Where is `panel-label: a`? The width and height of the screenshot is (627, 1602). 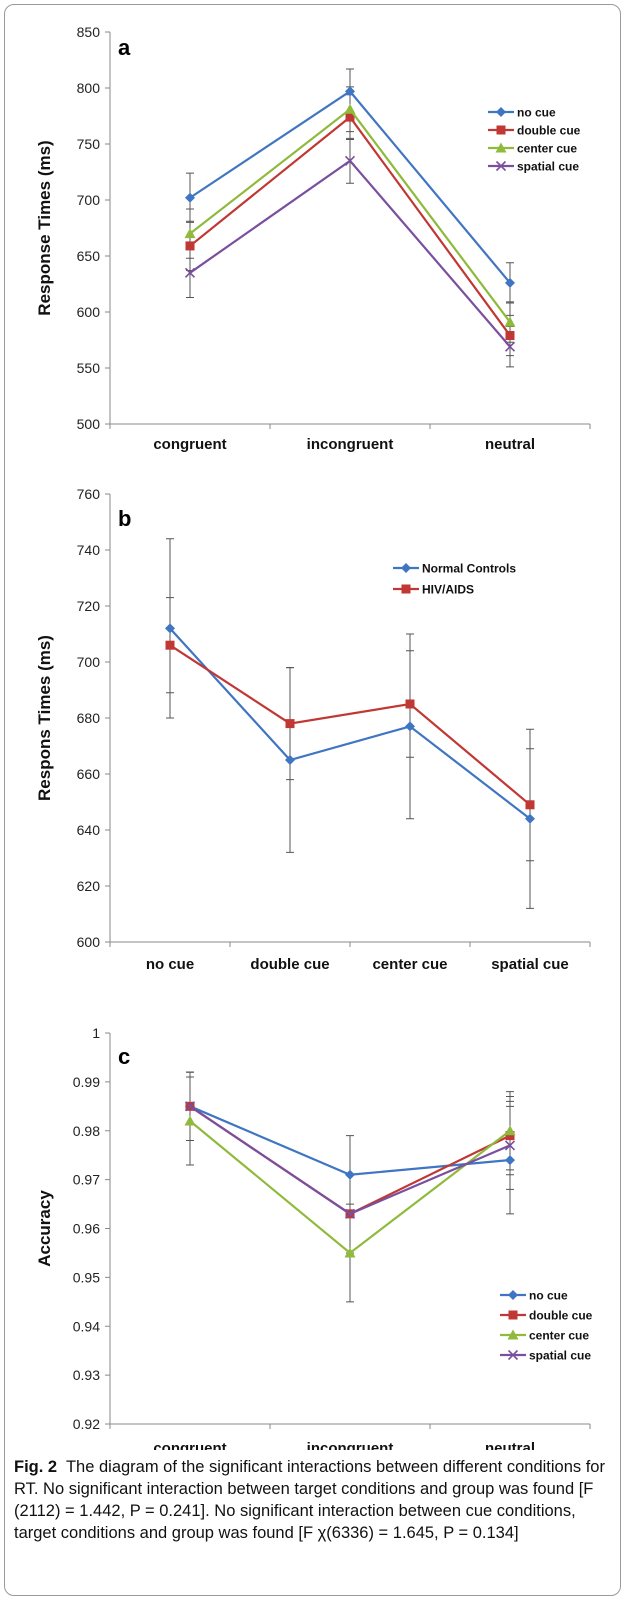
panel-label: a is located at coordinates (124, 47).